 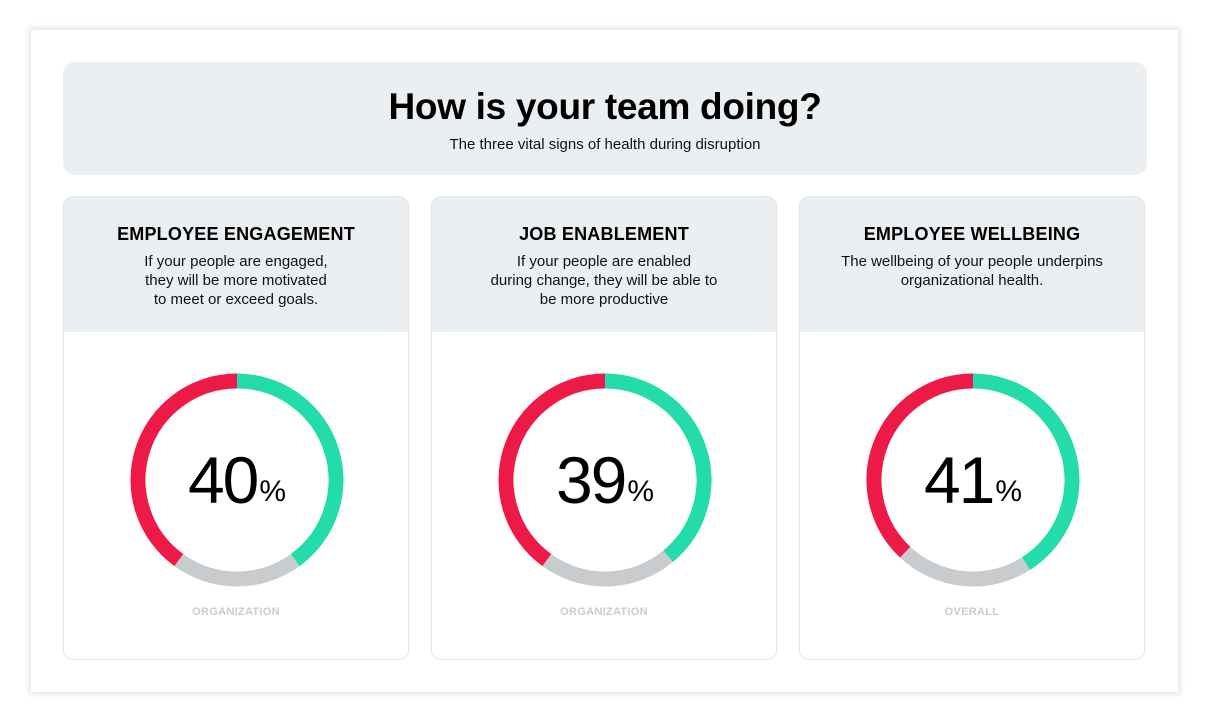 I want to click on value-number: 39, so click(x=591, y=480).